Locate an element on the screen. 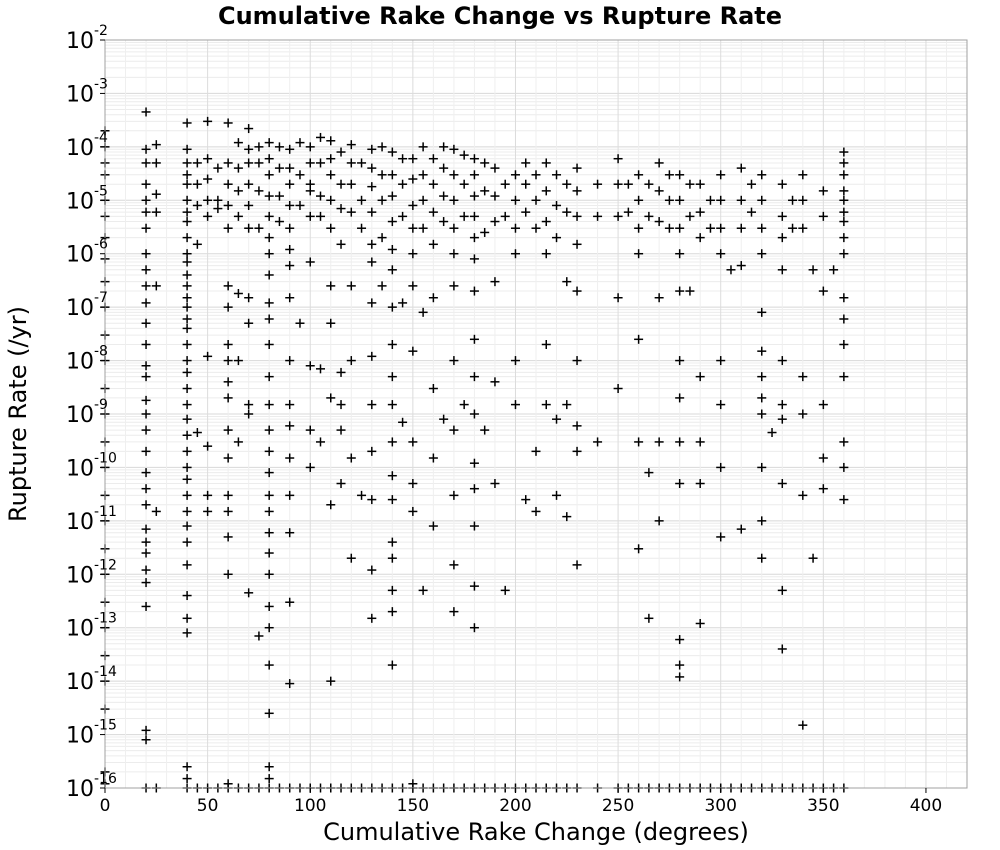 Image resolution: width=1000 pixels, height=850 pixels. y-tick-label: 10-12 is located at coordinates (91, 572).